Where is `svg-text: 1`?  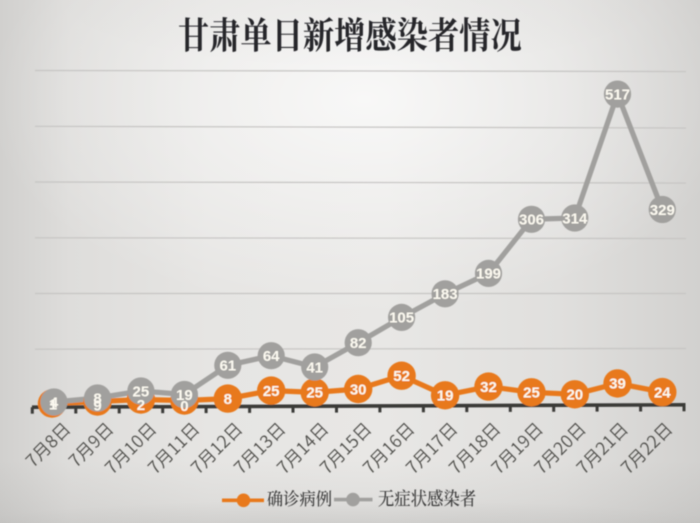 svg-text: 1 is located at coordinates (53, 405).